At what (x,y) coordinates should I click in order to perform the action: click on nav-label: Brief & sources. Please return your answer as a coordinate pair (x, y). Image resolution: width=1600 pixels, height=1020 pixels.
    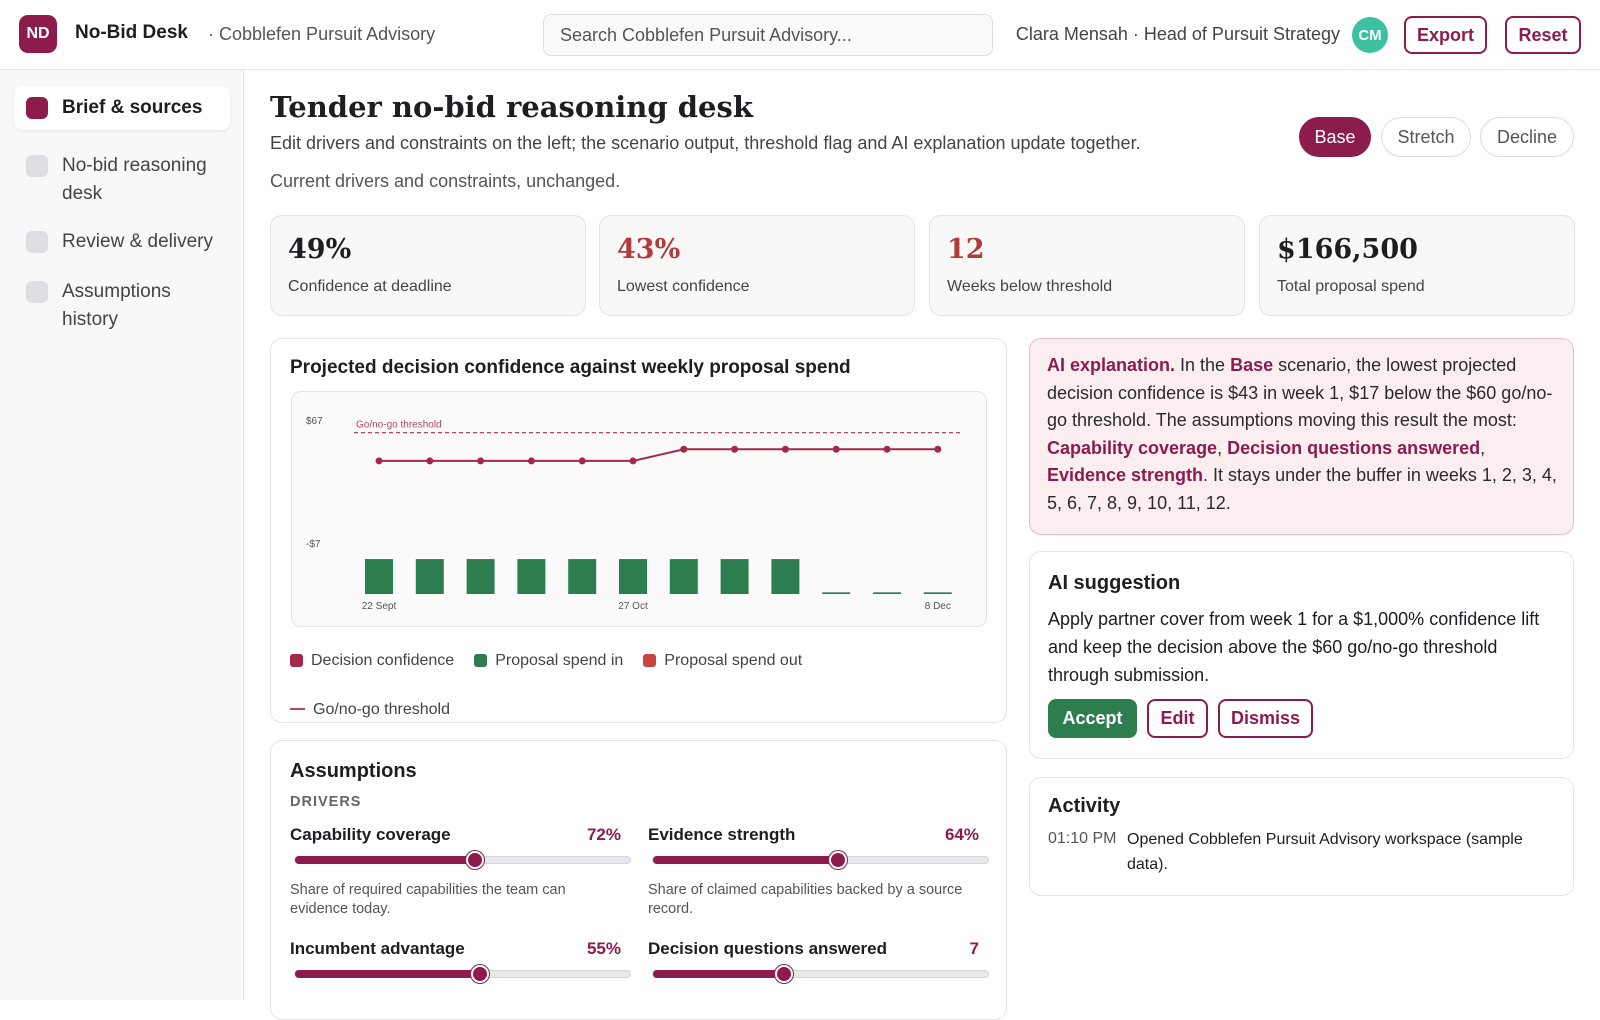
    Looking at the image, I should click on (132, 107).